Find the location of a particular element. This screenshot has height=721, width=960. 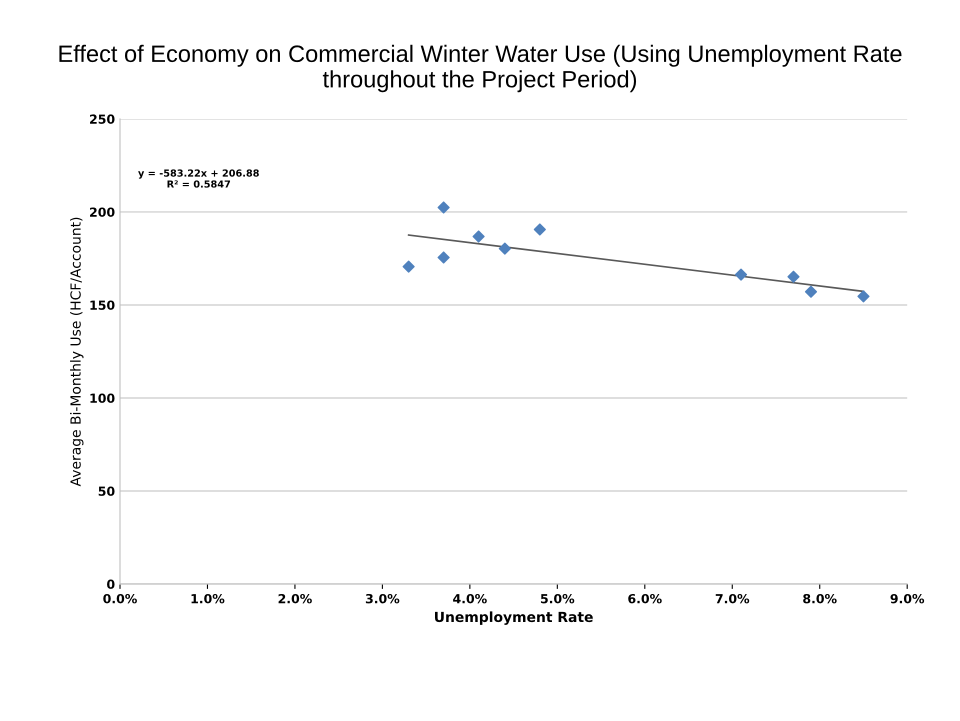

chart-title: Effect of Economy on Commercial Winter Water Use (Using Unemployment Rate throughout the Project Period) is located at coordinates (480, 68).